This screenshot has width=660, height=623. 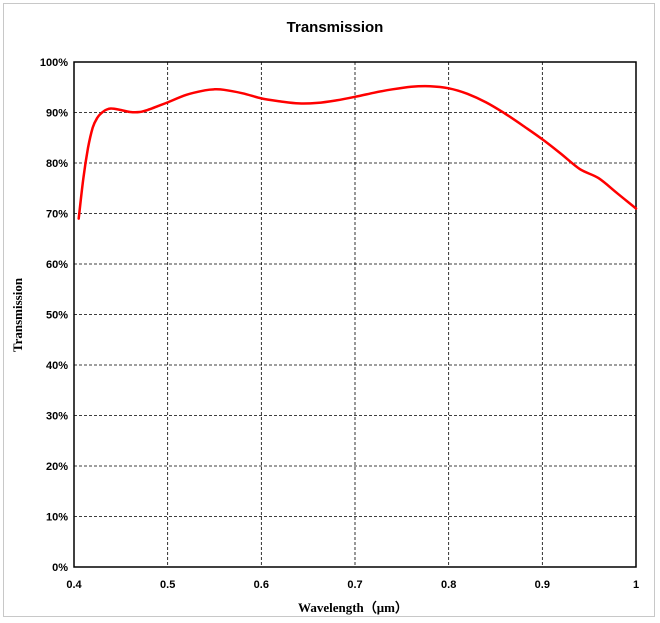 I want to click on y-tick-label: 70%, so click(x=57, y=215).